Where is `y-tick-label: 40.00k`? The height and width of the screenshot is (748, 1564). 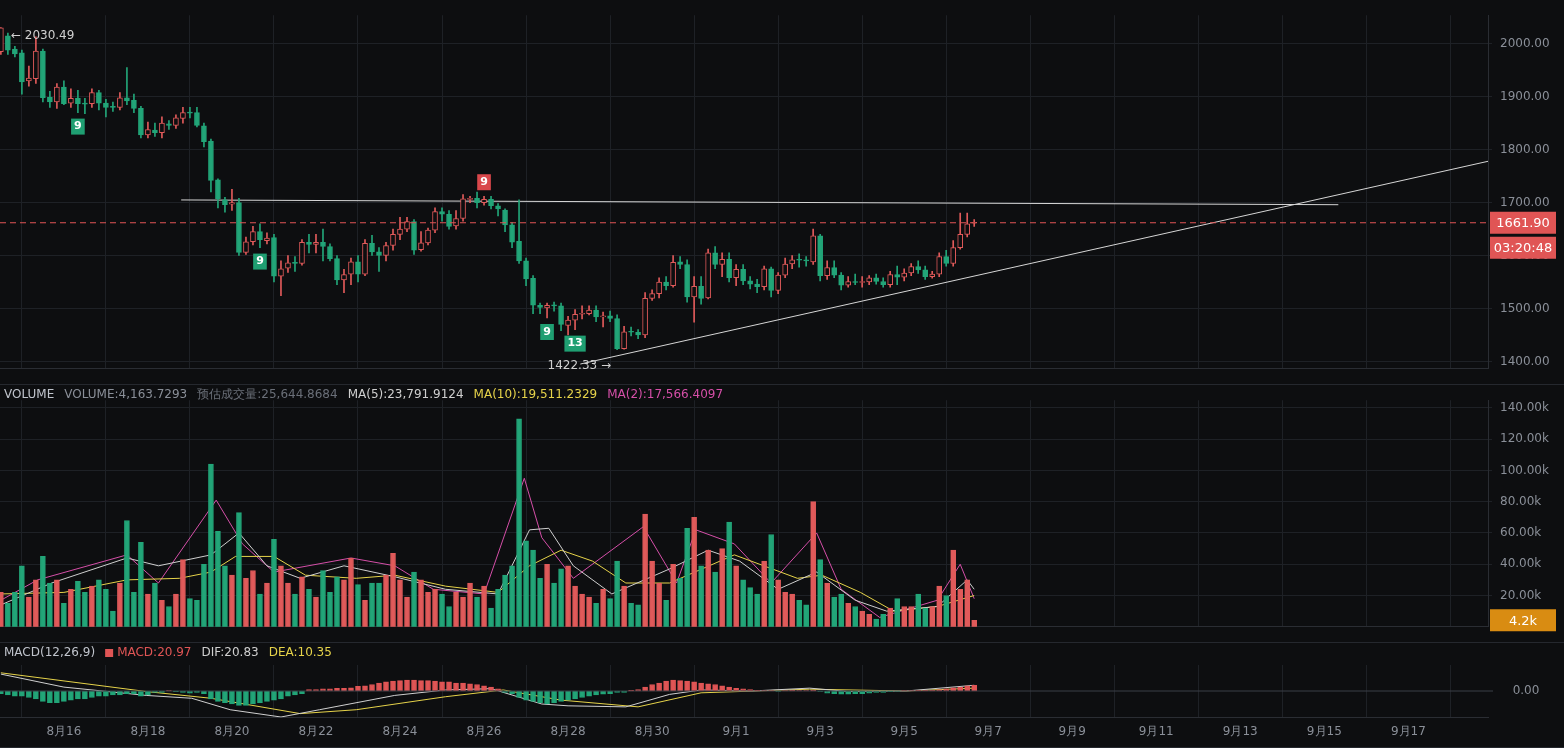
y-tick-label: 40.00k is located at coordinates (1521, 563).